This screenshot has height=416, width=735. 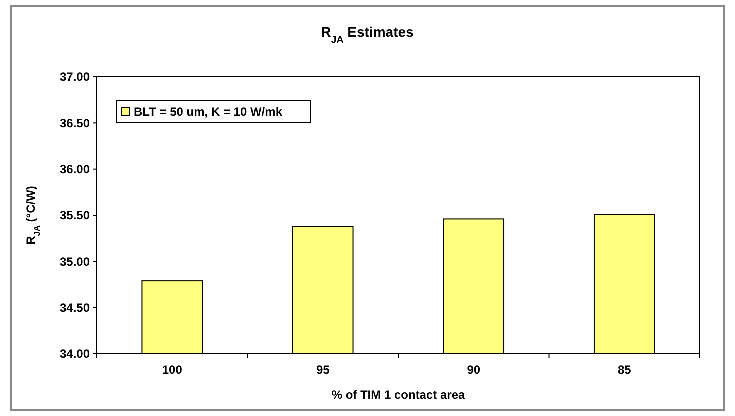 What do you see at coordinates (367, 35) in the screenshot?
I see `chart-title: R$_{JA}$ Estimates` at bounding box center [367, 35].